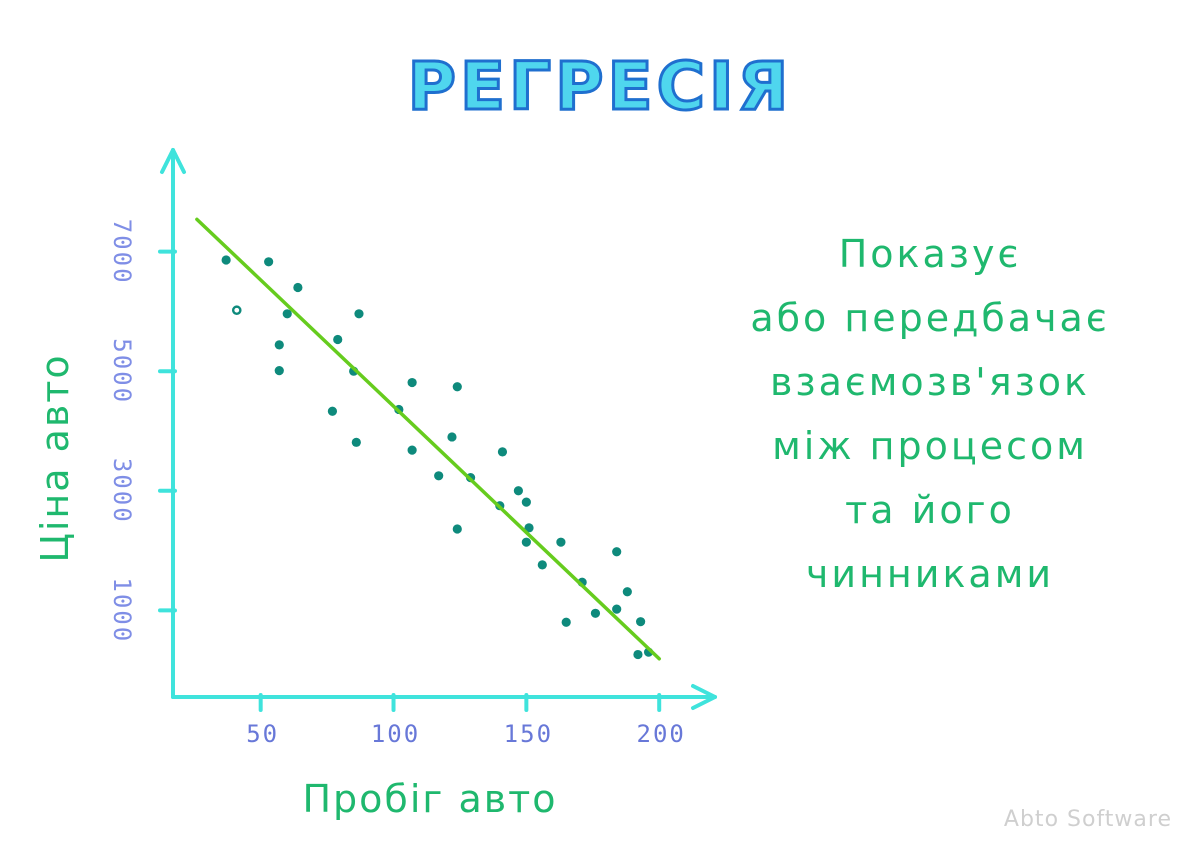 This screenshot has height=850, width=1200. I want to click on y-tick-label: 1000, so click(122, 610).